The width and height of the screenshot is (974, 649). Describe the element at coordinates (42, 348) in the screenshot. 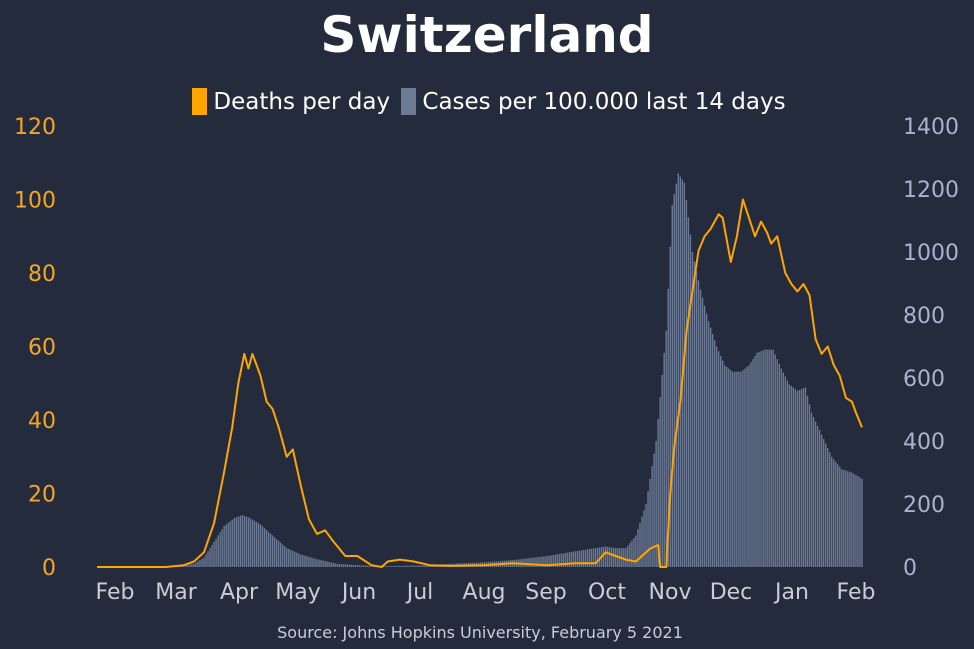

I see `left-axis-tick: 60` at that location.